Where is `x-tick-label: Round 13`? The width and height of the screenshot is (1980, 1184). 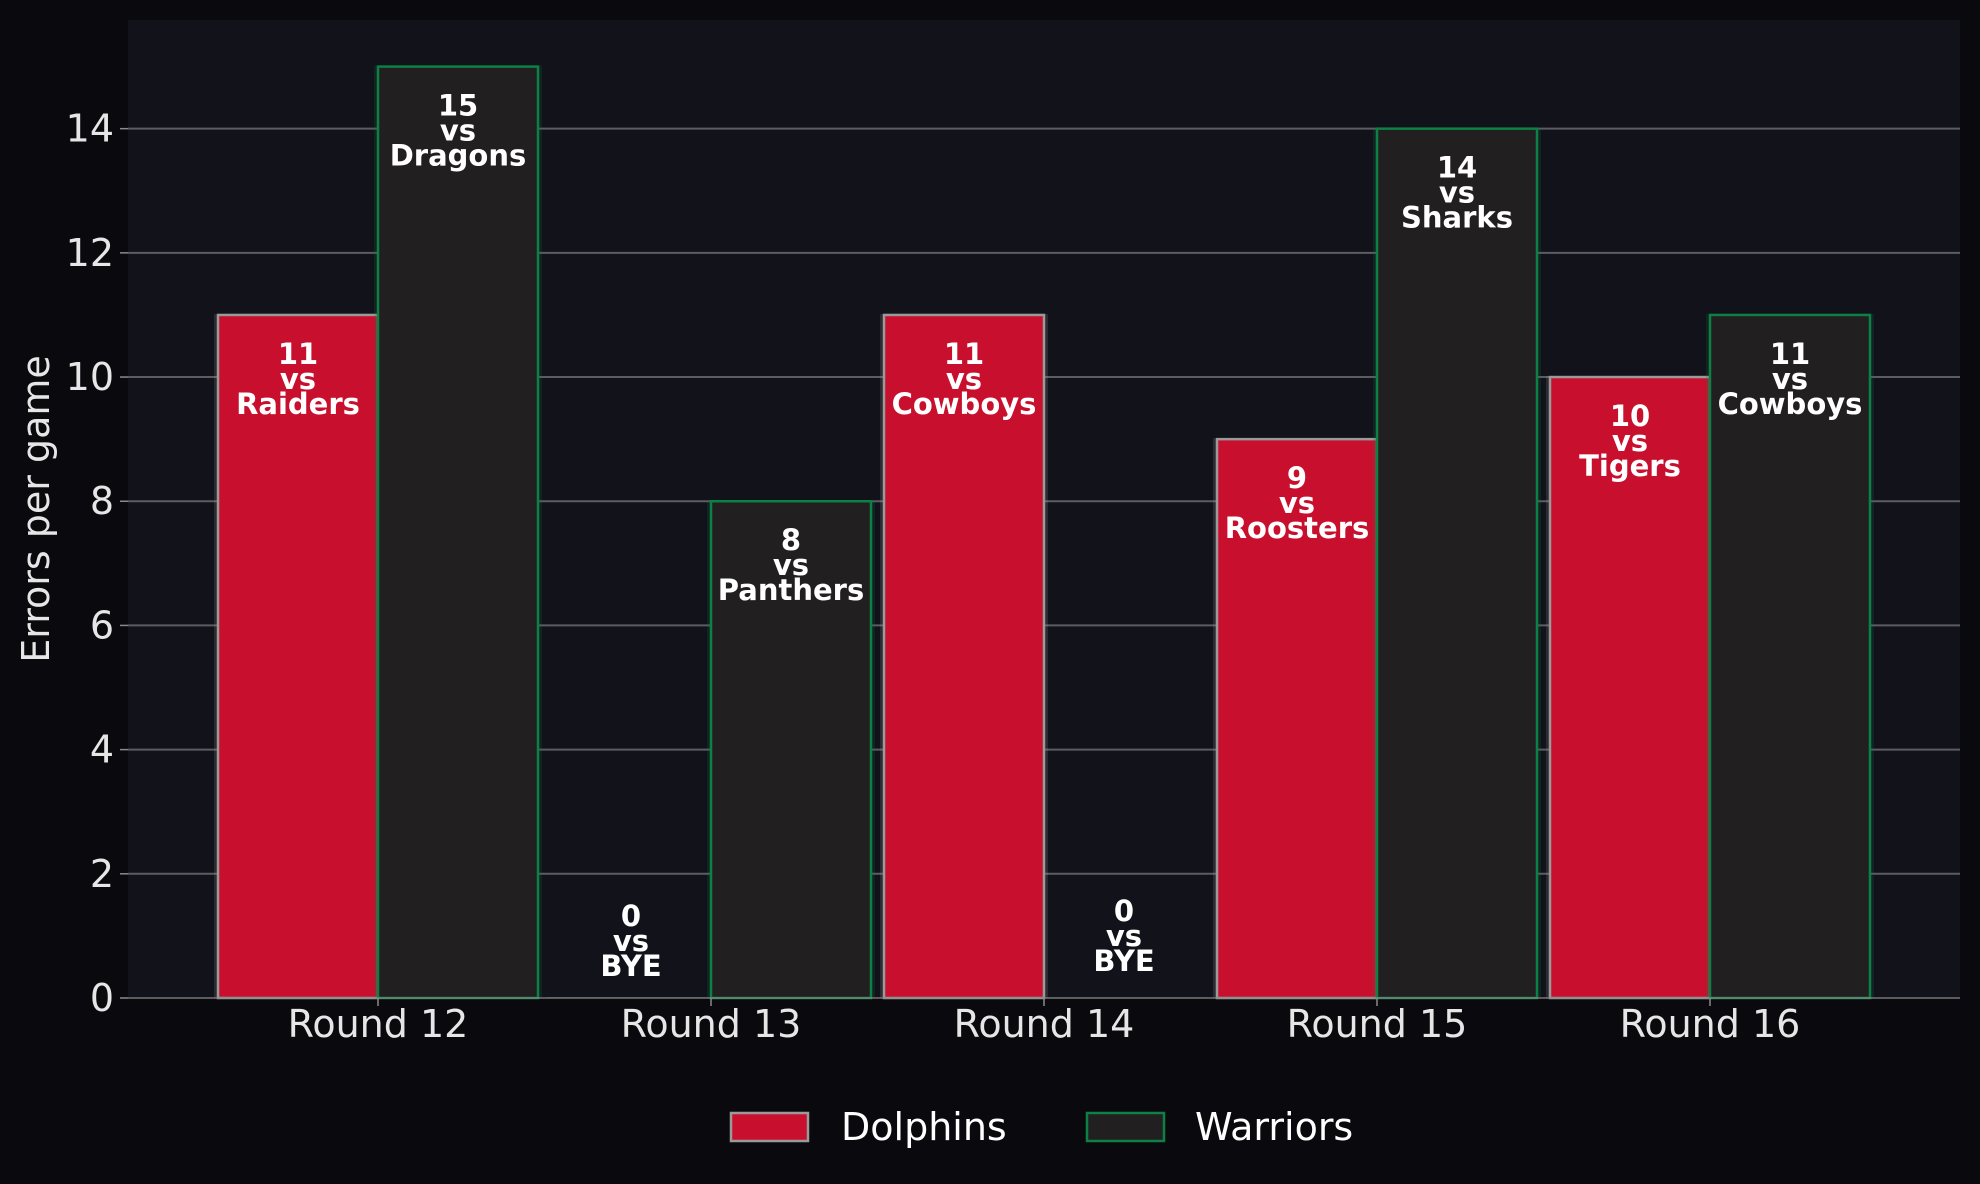 x-tick-label: Round 13 is located at coordinates (711, 1024).